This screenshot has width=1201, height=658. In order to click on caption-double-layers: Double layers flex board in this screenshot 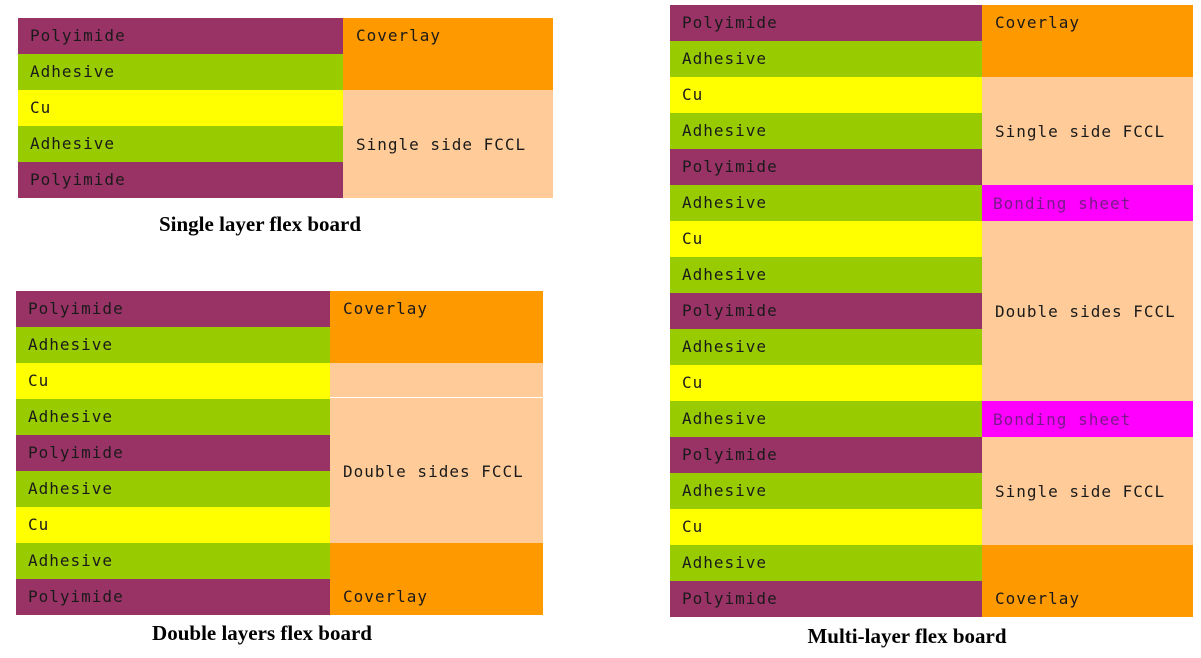, I will do `click(262, 633)`.